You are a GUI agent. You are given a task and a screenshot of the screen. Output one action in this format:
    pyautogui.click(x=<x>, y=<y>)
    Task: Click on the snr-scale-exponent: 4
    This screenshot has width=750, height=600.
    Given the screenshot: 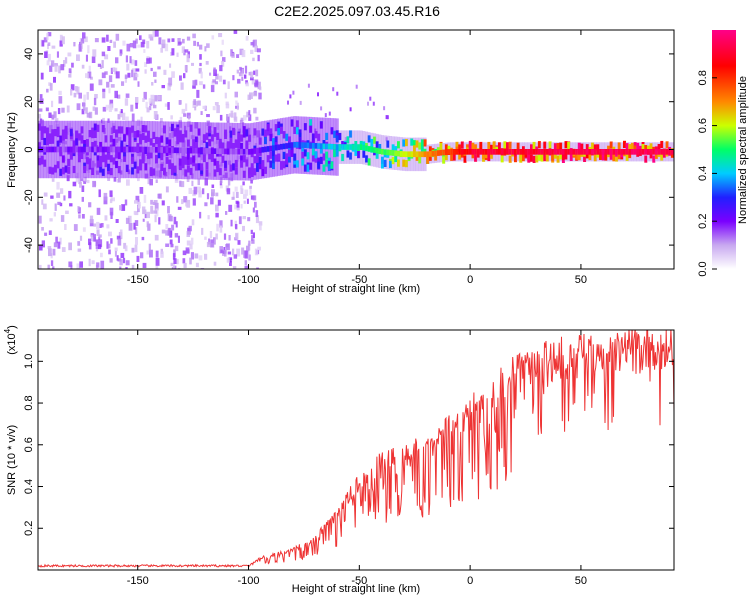 What is the action you would take?
    pyautogui.click(x=7, y=330)
    